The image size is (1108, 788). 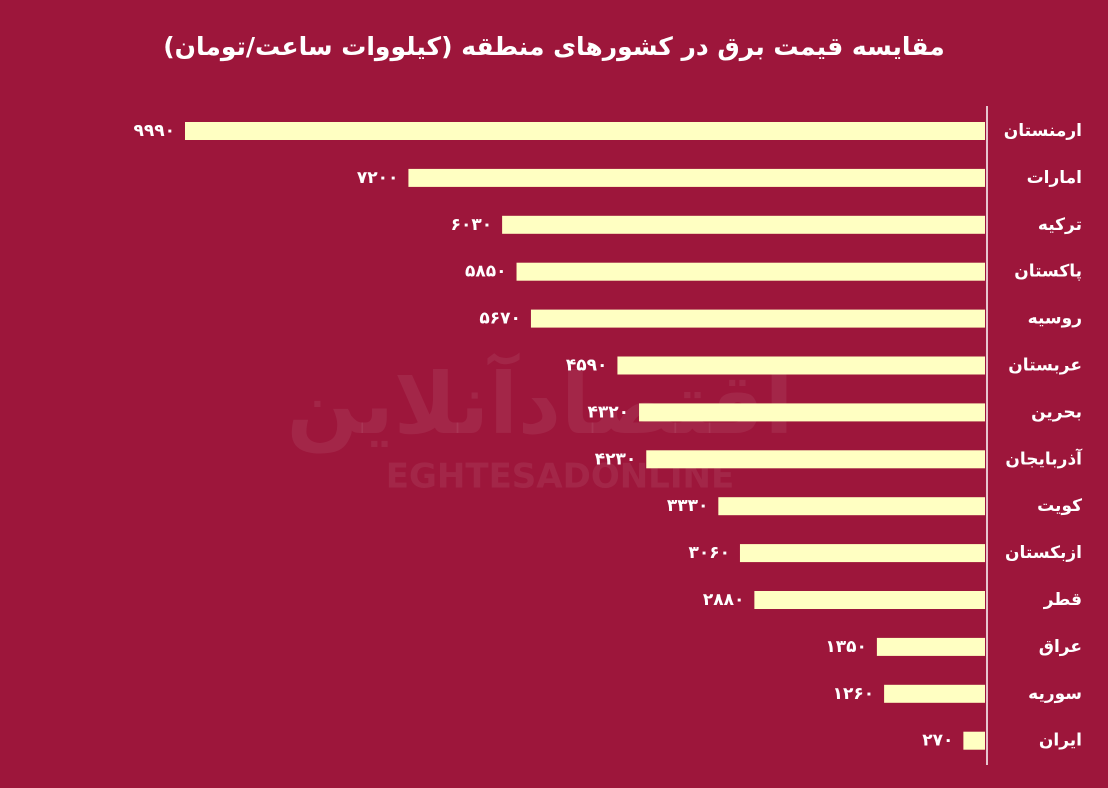 I want to click on category-label: سوریه, so click(x=1055, y=694).